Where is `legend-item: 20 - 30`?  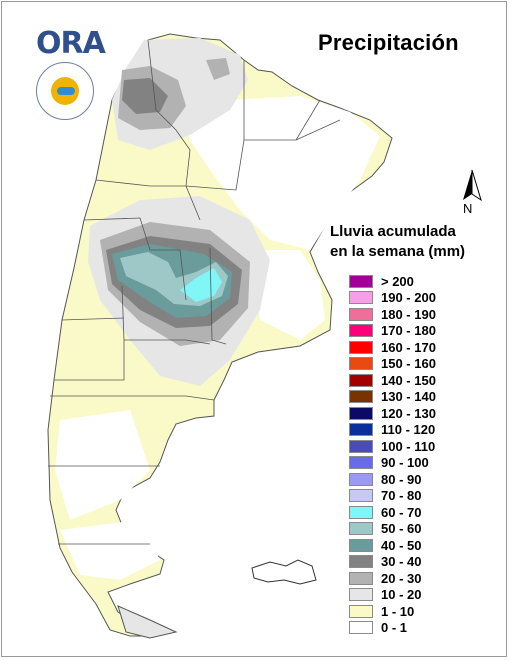 legend-item: 20 - 30 is located at coordinates (419, 578).